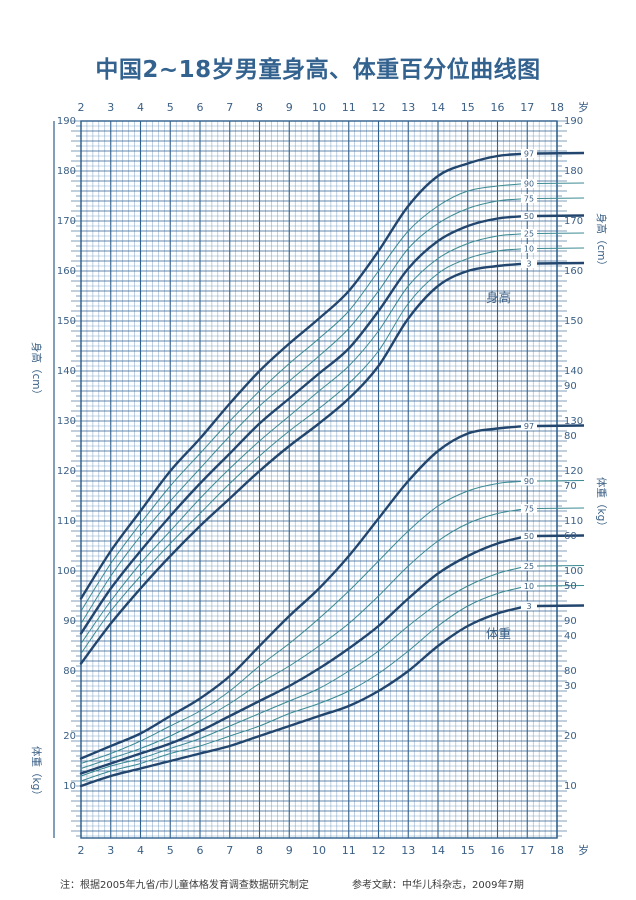 This screenshot has height=900, width=636. I want to click on x-tick-label-top: 18, so click(557, 107).